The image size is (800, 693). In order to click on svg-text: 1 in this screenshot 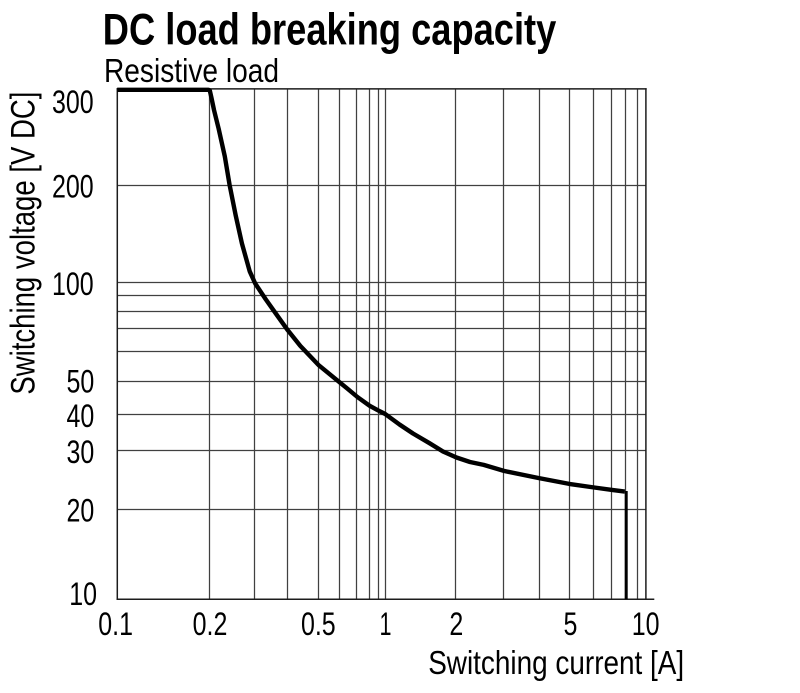, I will do `click(386, 624)`.